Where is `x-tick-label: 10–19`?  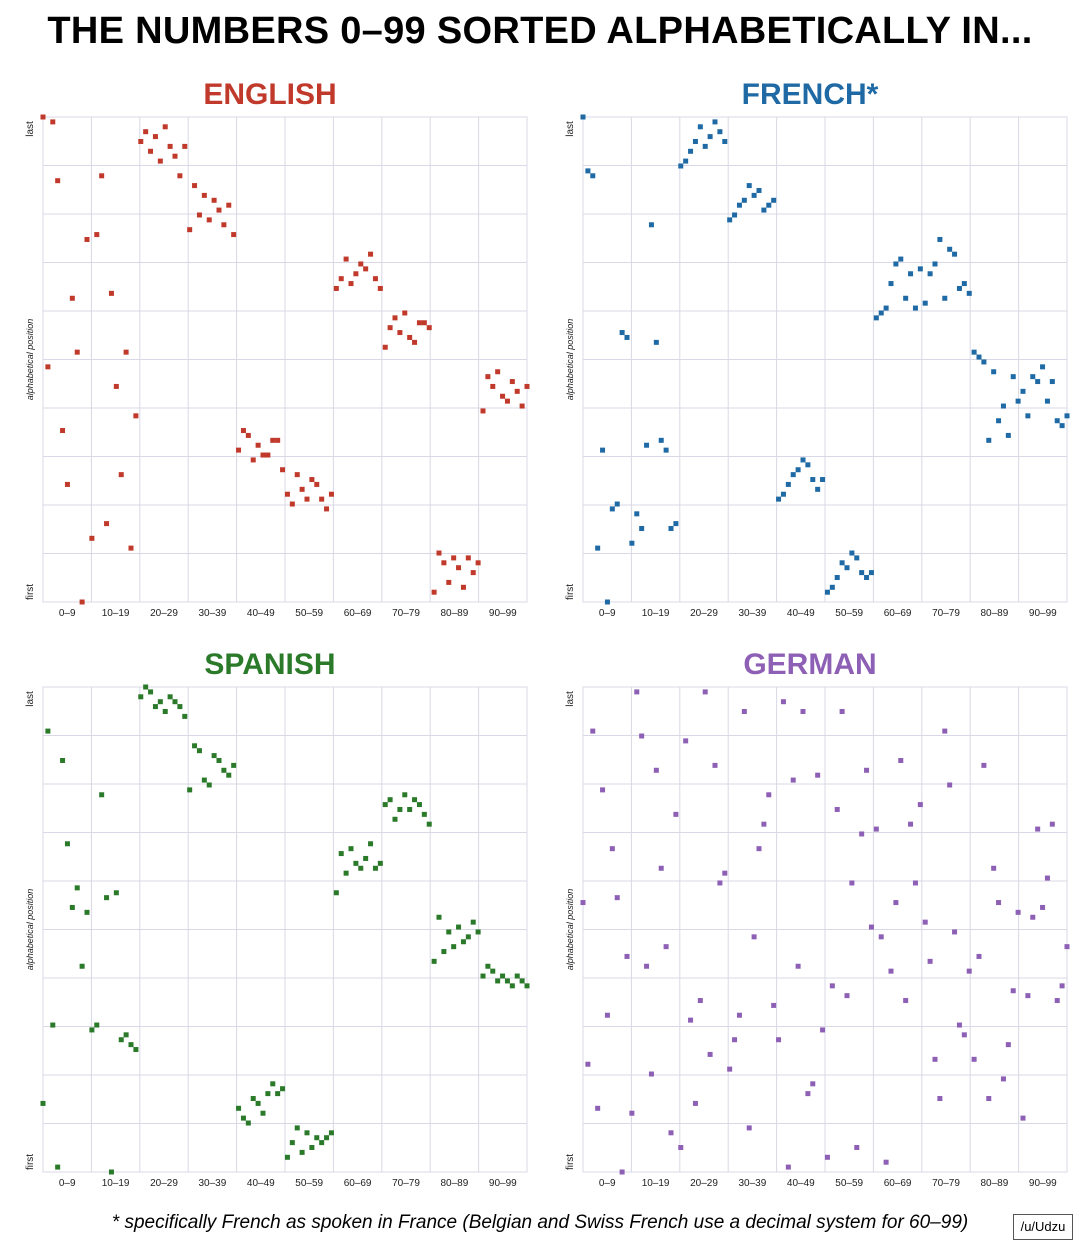
x-tick-label: 10–19 is located at coordinates (656, 1183).